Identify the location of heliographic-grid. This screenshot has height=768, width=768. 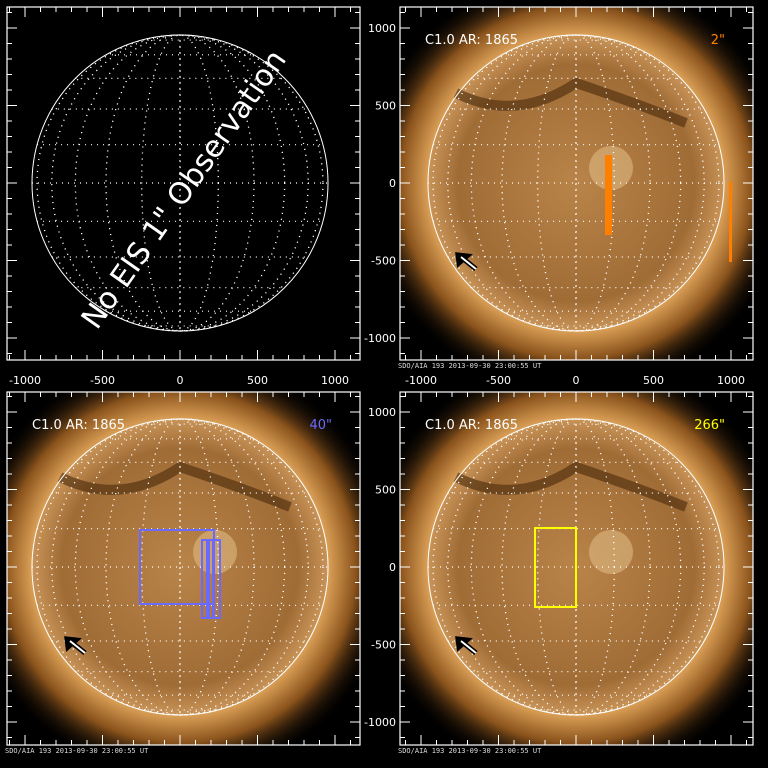
(180, 567).